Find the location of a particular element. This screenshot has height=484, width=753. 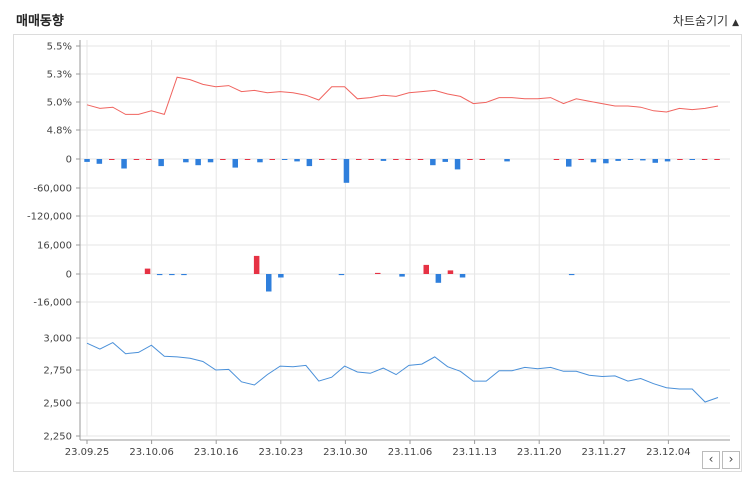

y-tick-label: -60,000 is located at coordinates (52, 189).